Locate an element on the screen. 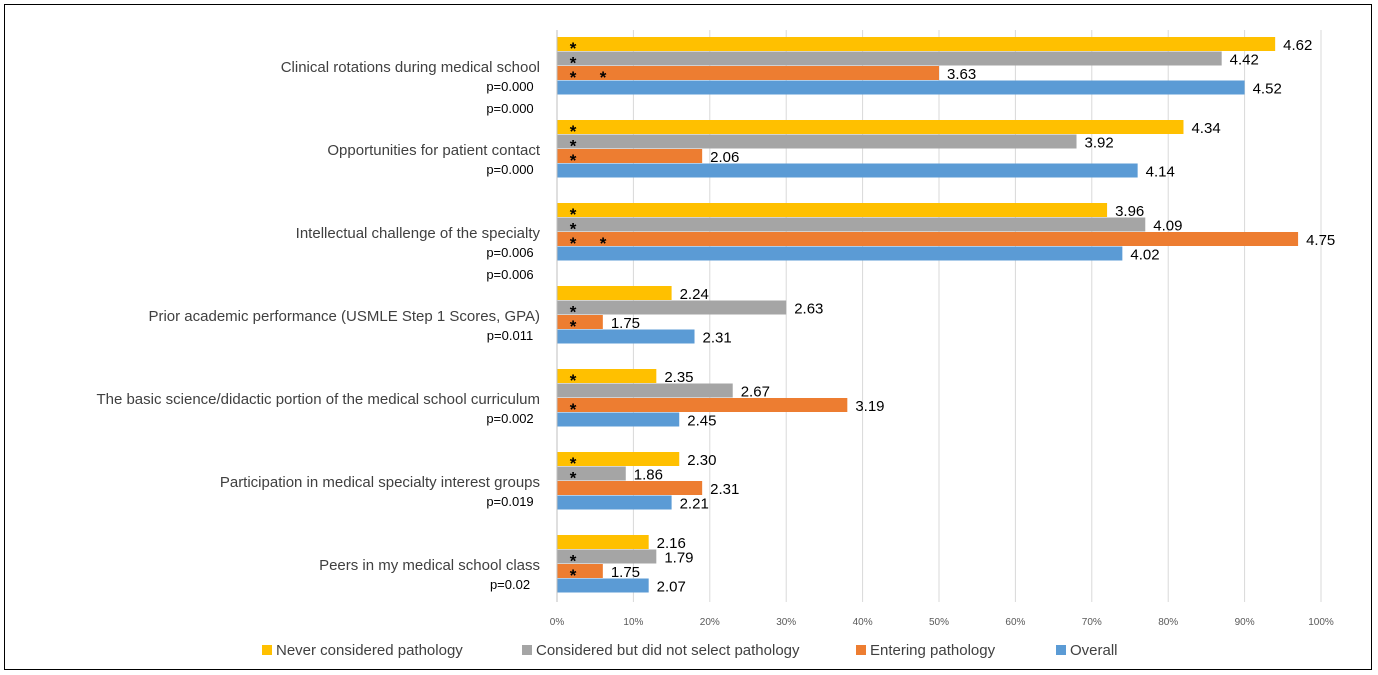 The image size is (1378, 675). bar-value-label: 4.02 is located at coordinates (1144, 255).